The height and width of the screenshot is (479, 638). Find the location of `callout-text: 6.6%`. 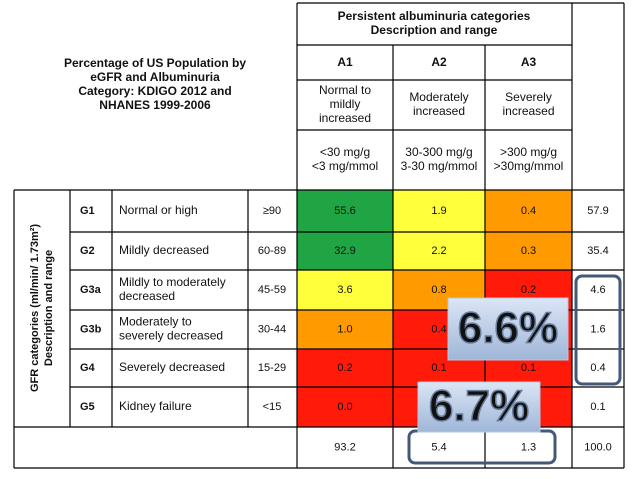

callout-text: 6.6% is located at coordinates (508, 328).